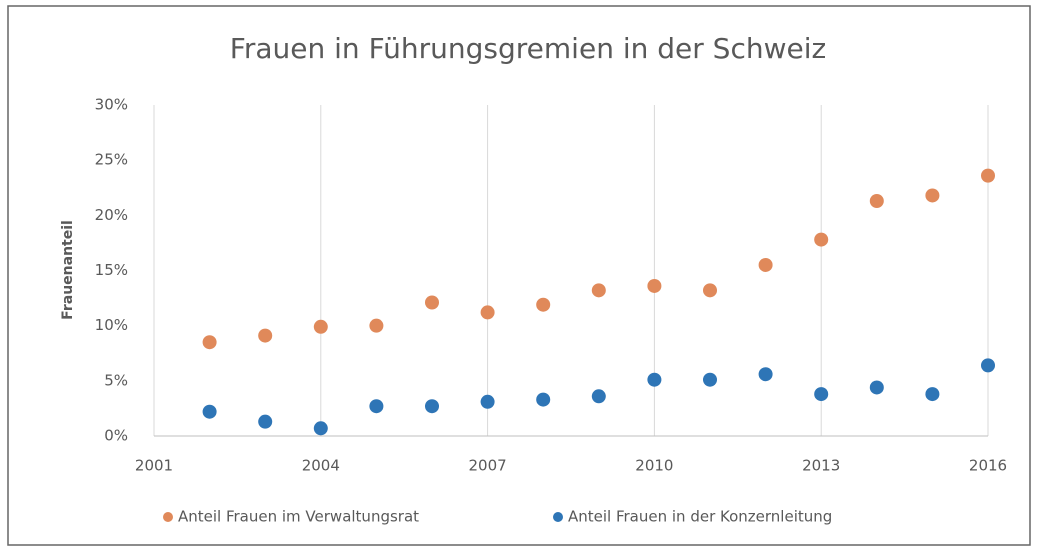  What do you see at coordinates (111, 215) in the screenshot?
I see `y-tick-label: 20%` at bounding box center [111, 215].